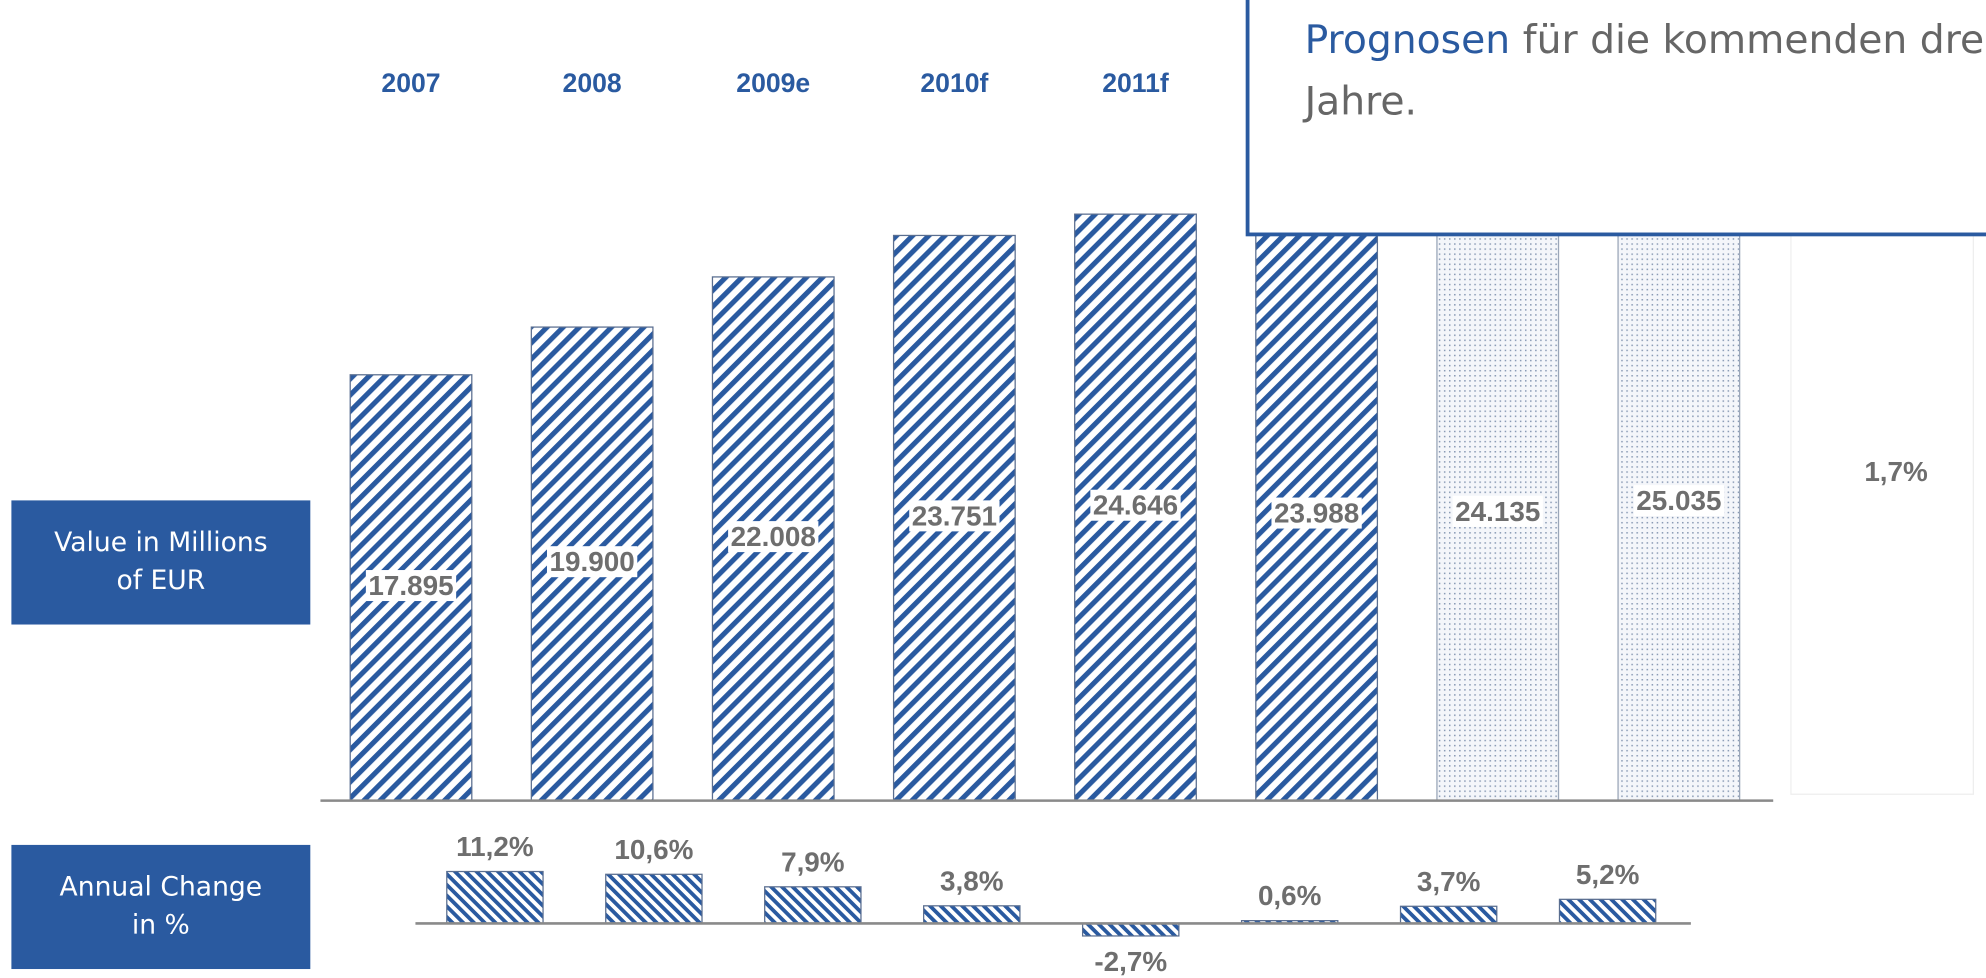 This screenshot has height=978, width=1986. What do you see at coordinates (161, 924) in the screenshot?
I see `y-axis-label: in %` at bounding box center [161, 924].